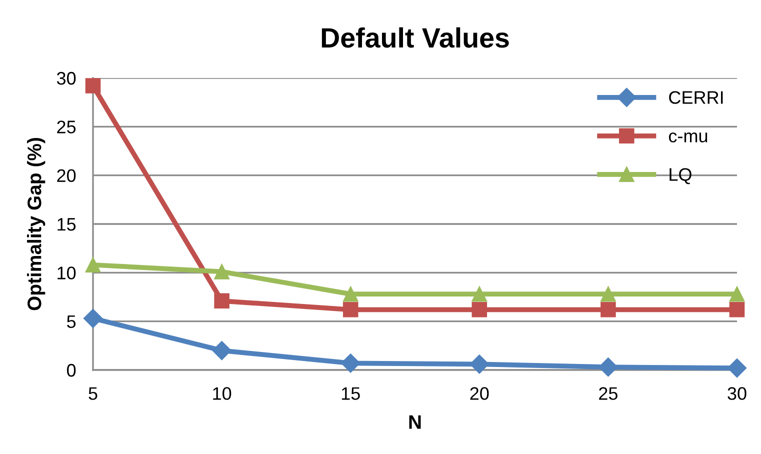 The image size is (761, 454). What do you see at coordinates (415, 422) in the screenshot?
I see `x-axis-title: N` at bounding box center [415, 422].